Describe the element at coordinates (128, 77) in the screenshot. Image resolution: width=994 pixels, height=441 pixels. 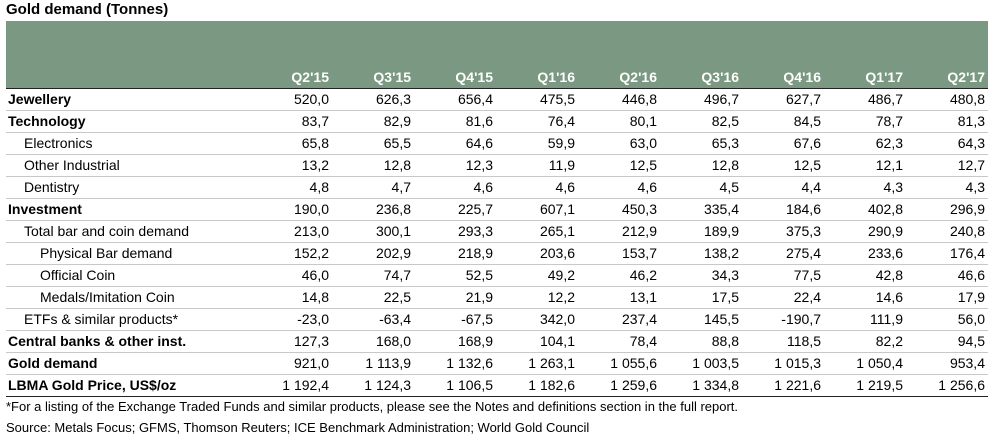
I see `header-label-spacer` at that location.